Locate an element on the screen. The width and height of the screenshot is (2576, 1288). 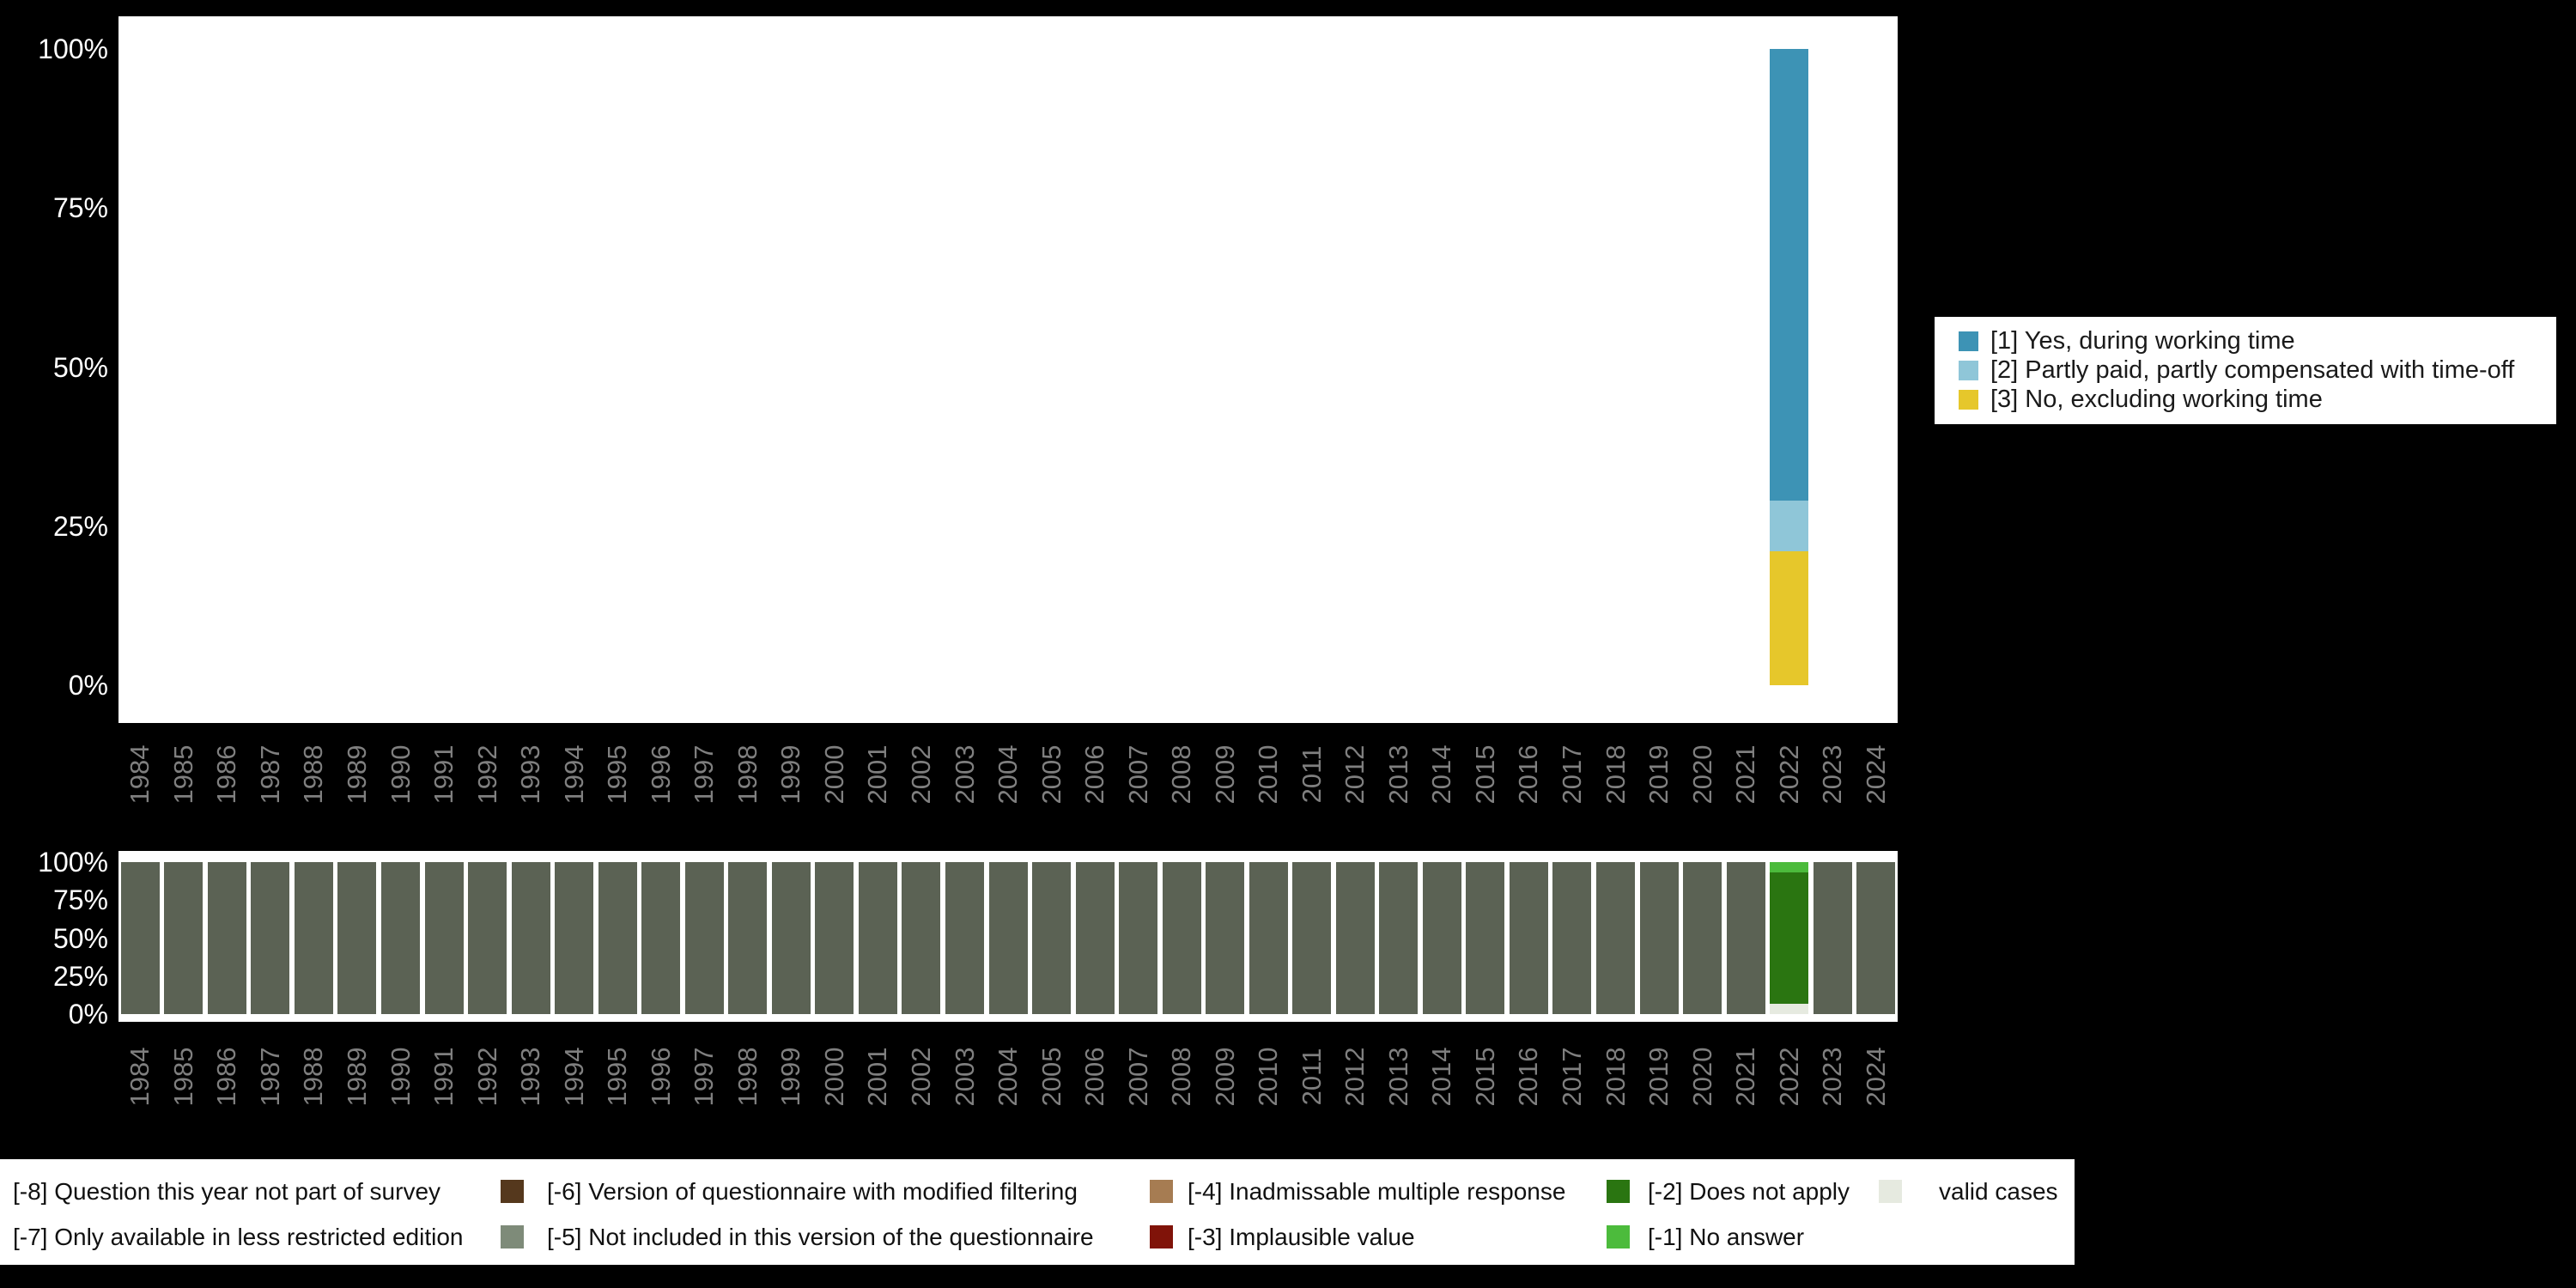
legend-label: [1] Yes, during working time is located at coordinates (2142, 341).